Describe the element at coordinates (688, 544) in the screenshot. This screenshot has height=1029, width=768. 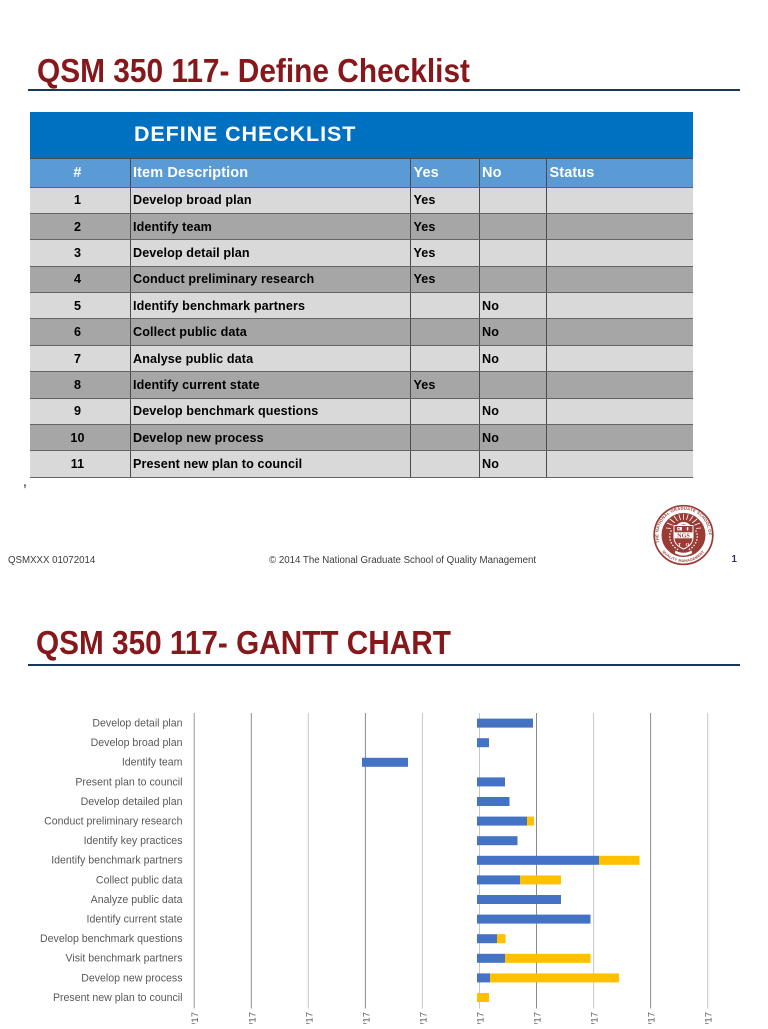
I see `svg-text: O` at that location.